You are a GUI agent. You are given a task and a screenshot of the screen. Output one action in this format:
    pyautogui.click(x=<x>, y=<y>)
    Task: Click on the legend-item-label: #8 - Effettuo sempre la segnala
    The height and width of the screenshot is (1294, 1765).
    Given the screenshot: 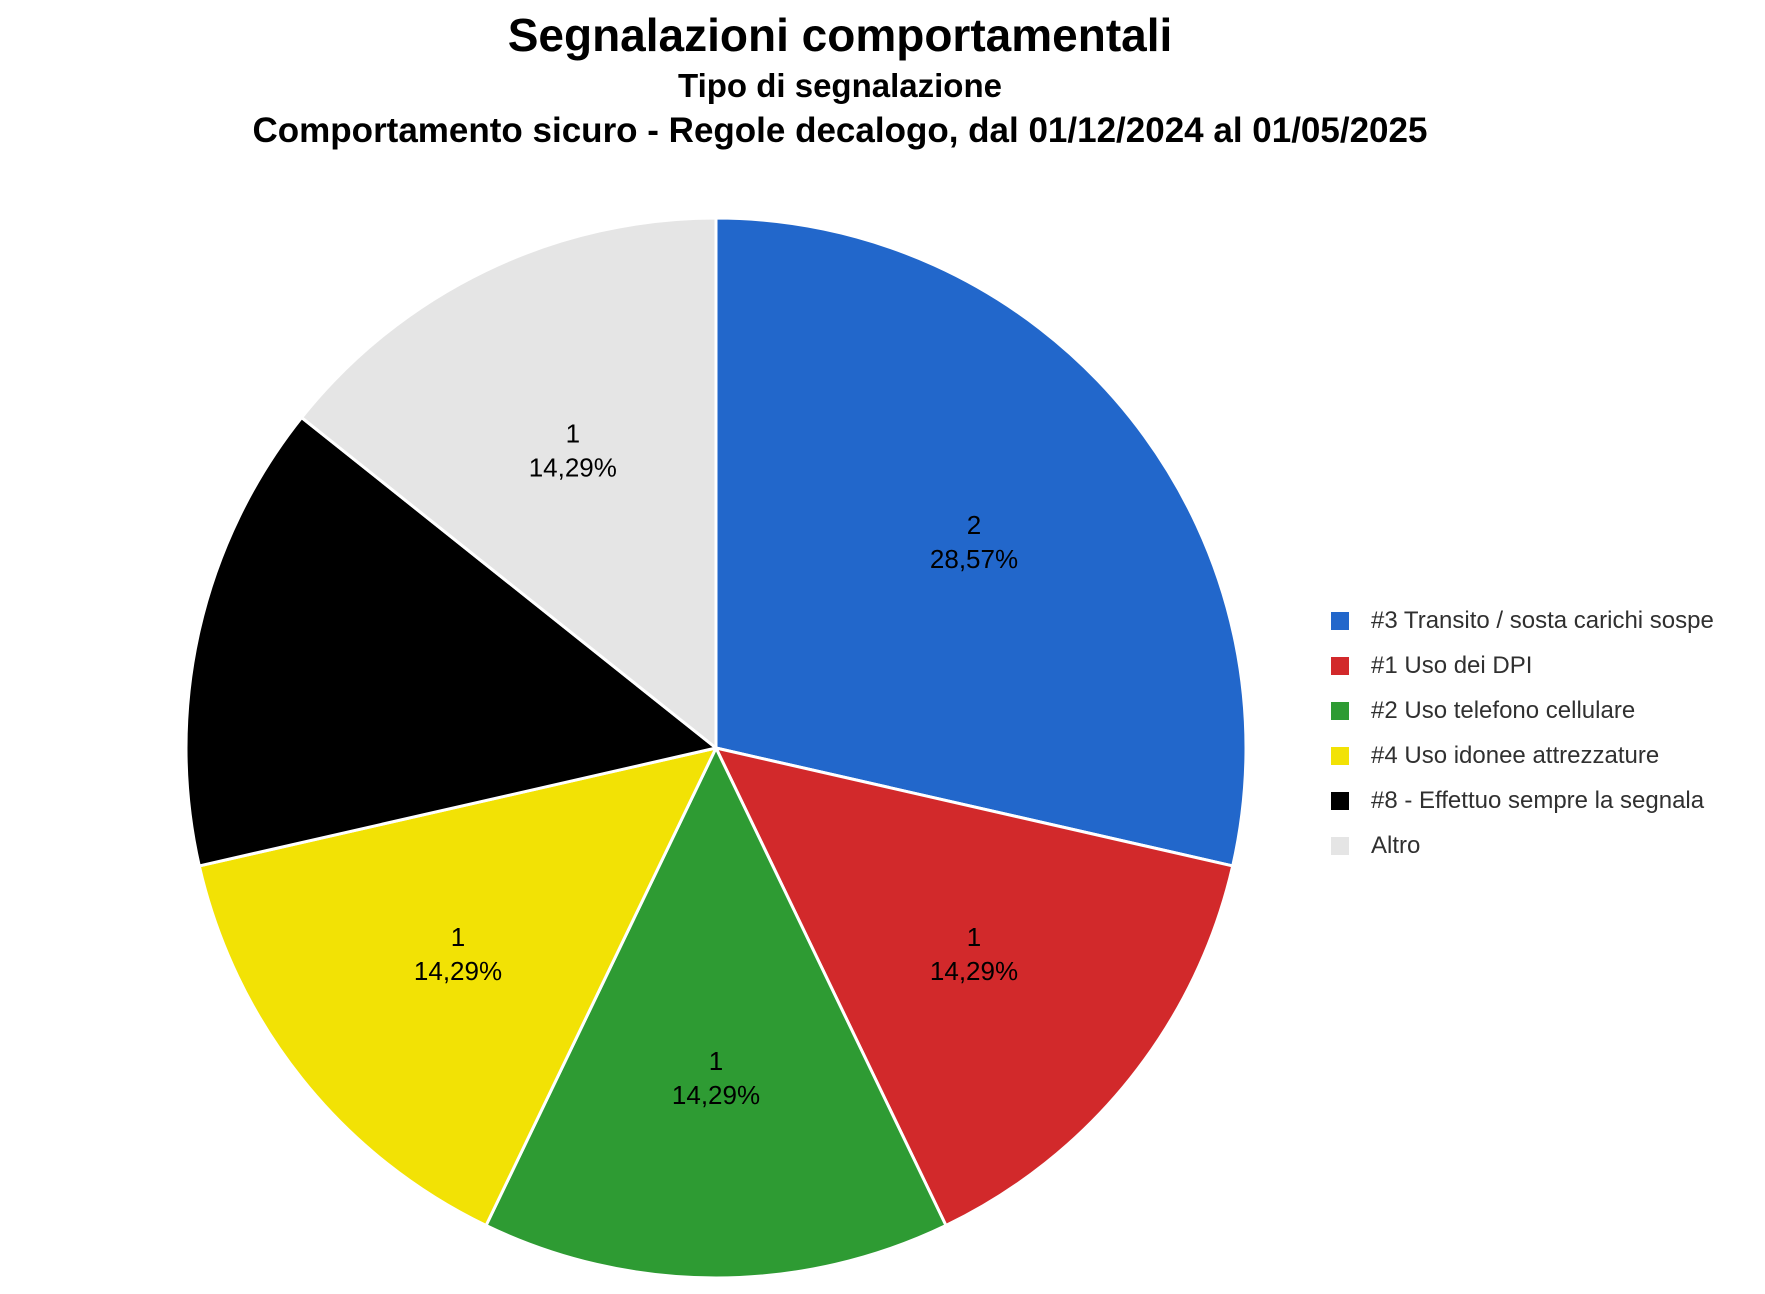 What is the action you would take?
    pyautogui.click(x=1538, y=800)
    